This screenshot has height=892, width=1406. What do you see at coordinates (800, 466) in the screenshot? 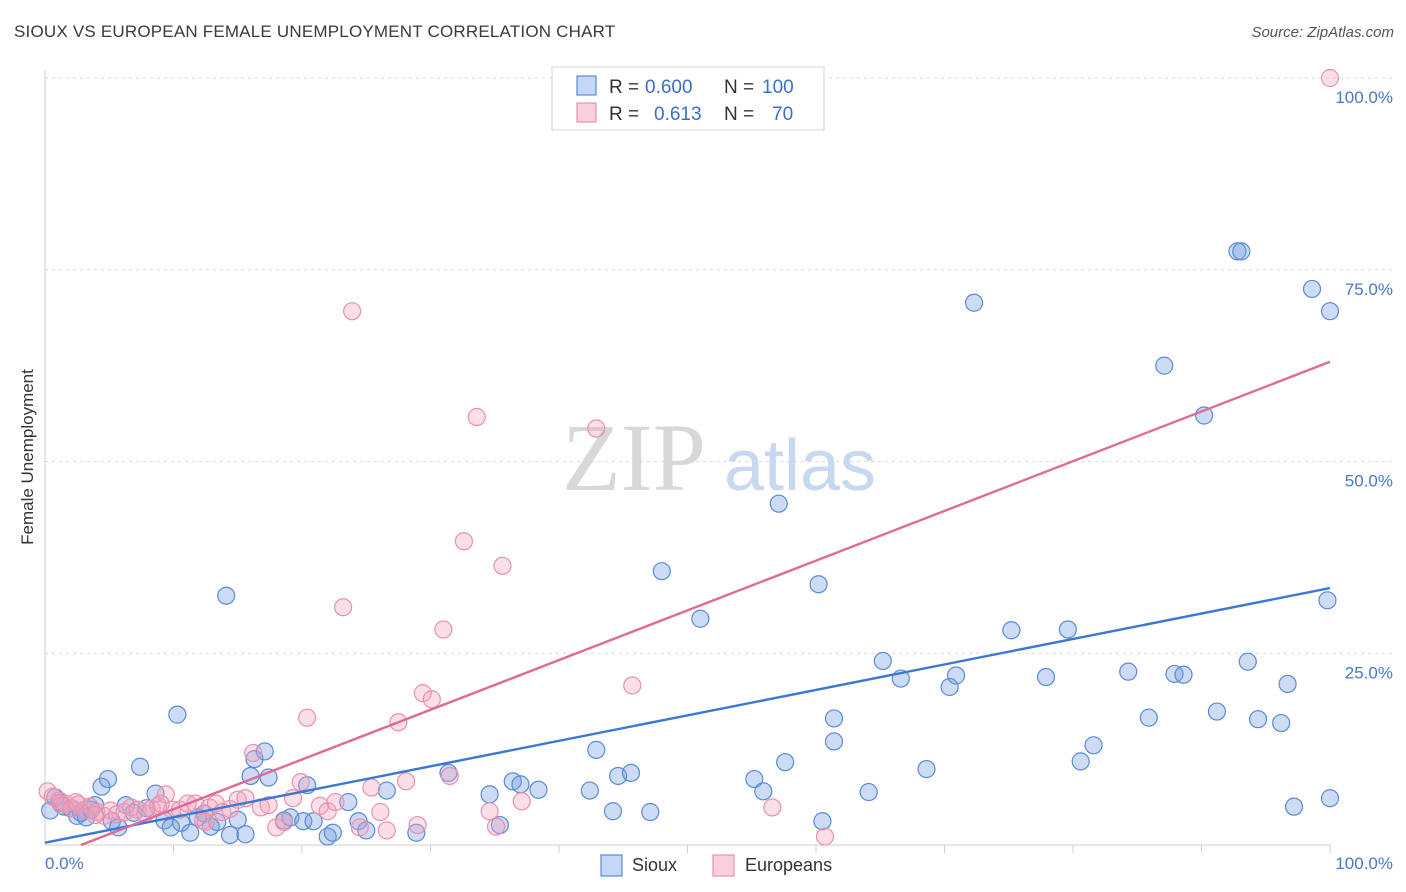
I see `watermark-atlas: atlas` at bounding box center [800, 466].